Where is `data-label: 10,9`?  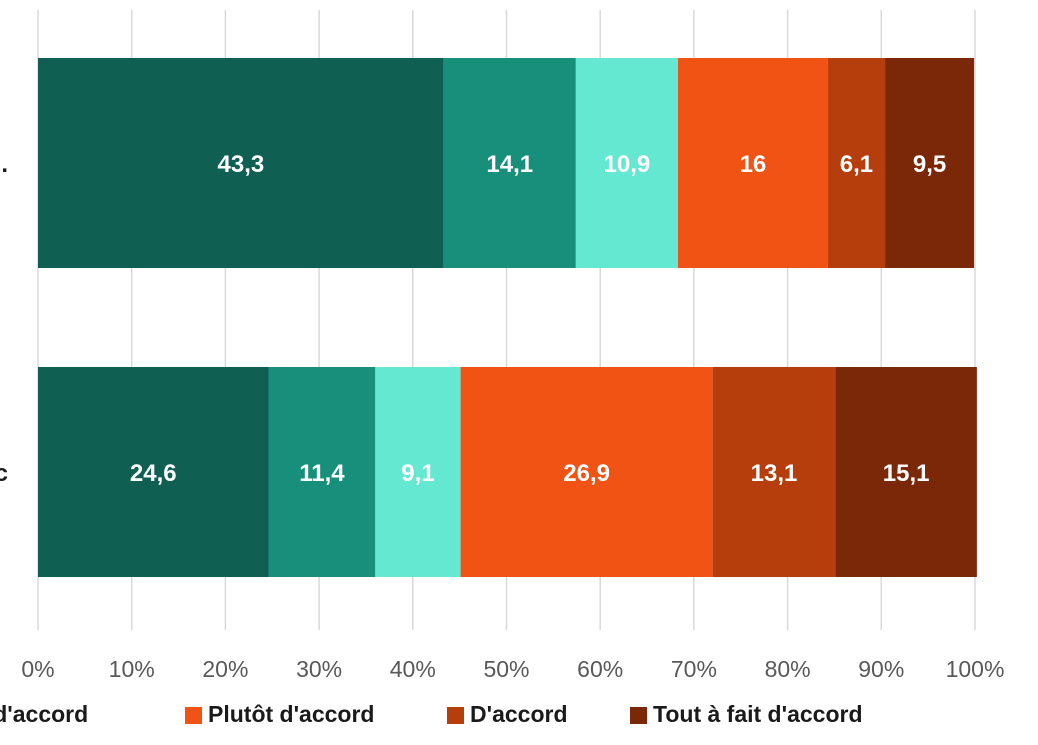 data-label: 10,9 is located at coordinates (627, 164).